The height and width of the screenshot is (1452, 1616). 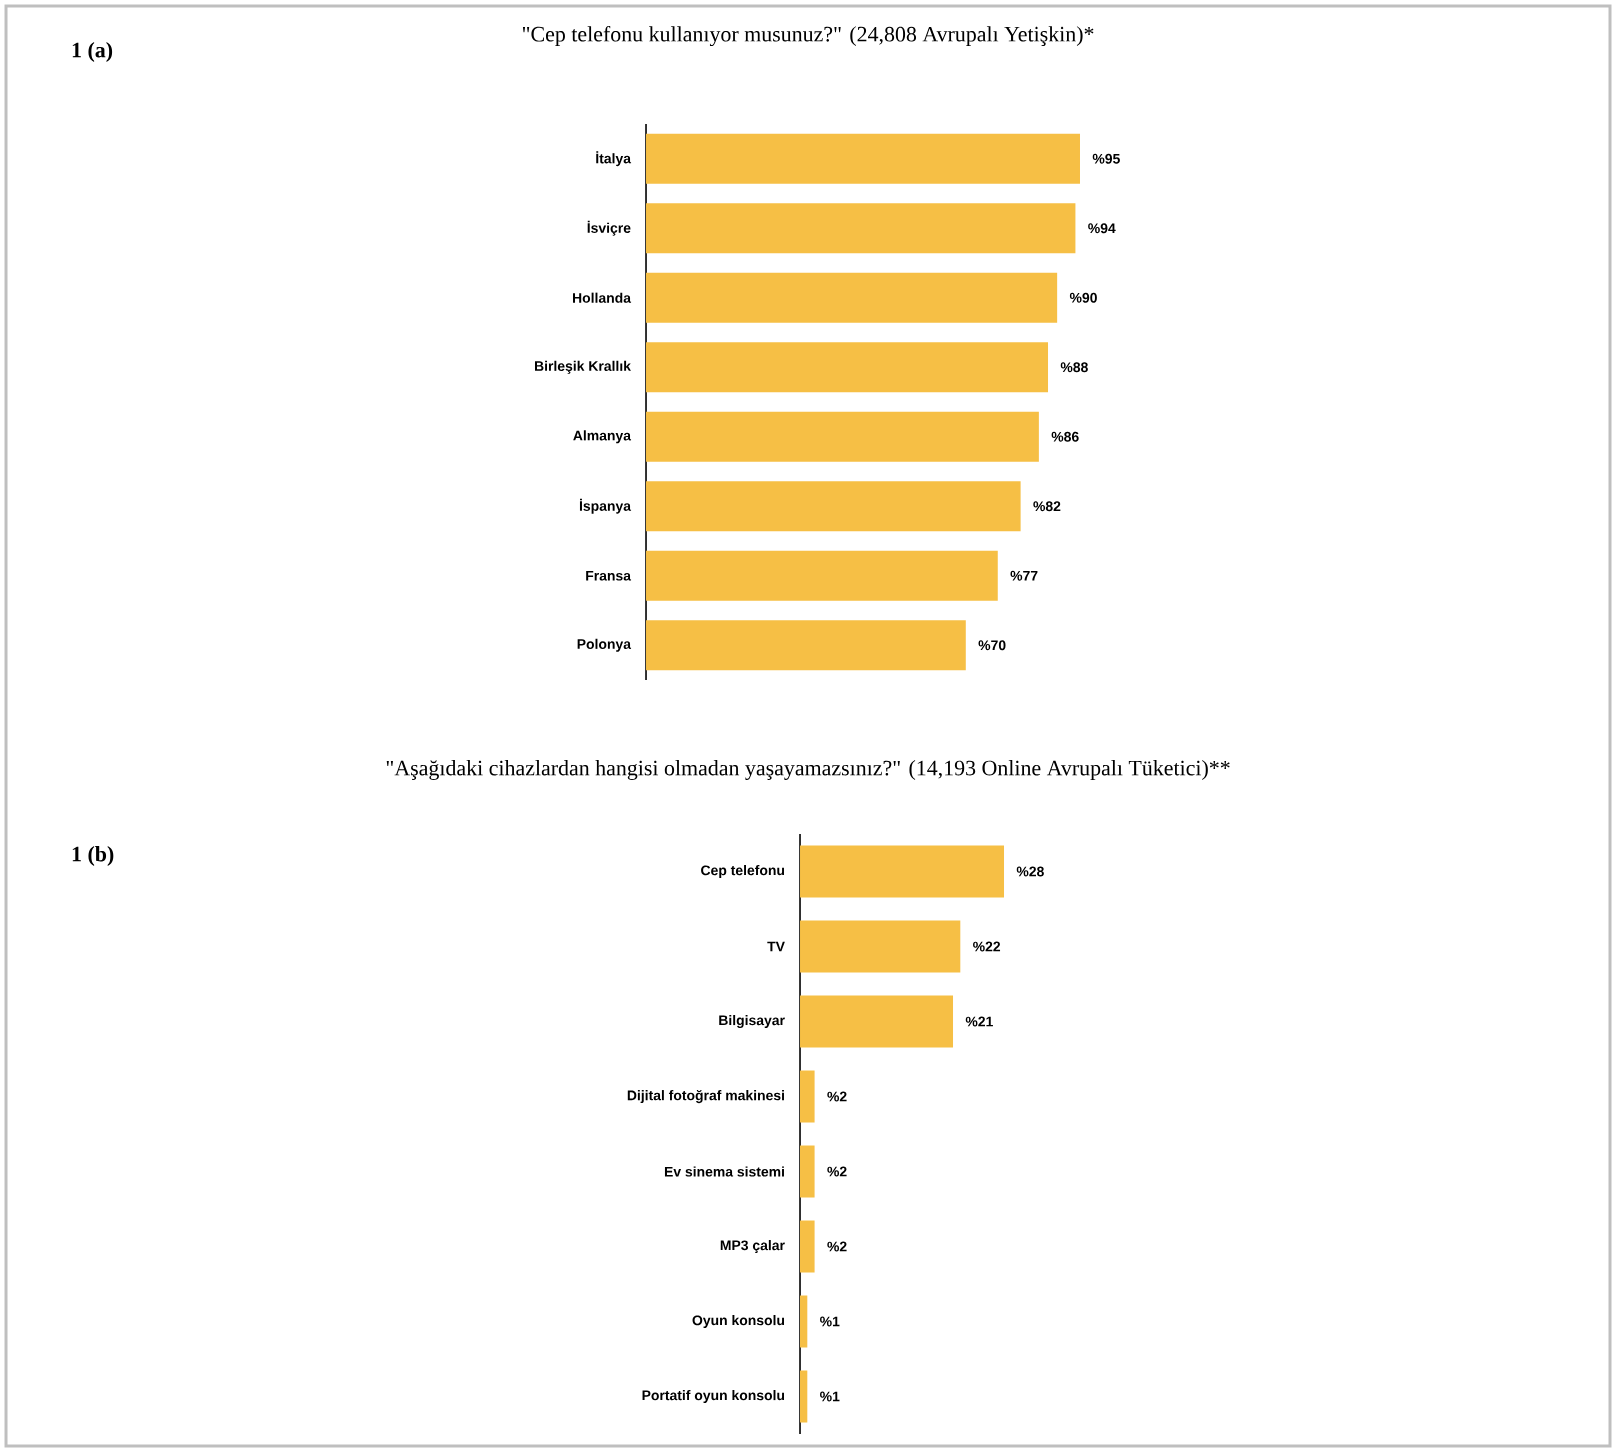 I want to click on chart-title: "Cep telefonu kullanıyor musunuz?" (24,808 Avrupalı Yetişkin)*, so click(x=808, y=36).